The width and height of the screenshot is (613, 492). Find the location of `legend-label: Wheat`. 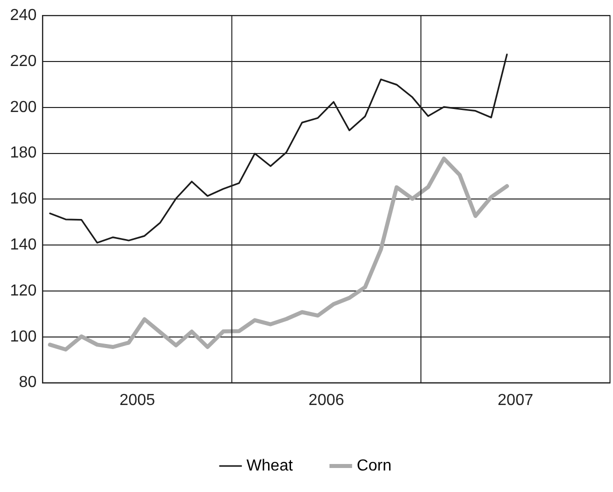

legend-label: Wheat is located at coordinates (270, 465).